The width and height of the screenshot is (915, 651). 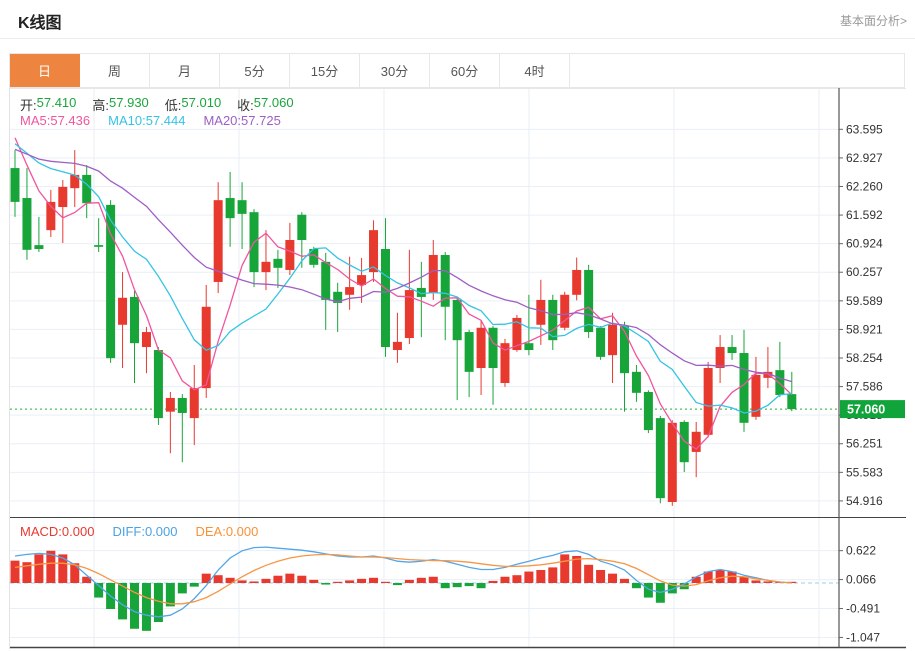 I want to click on tab-day: 日, so click(x=45, y=70).